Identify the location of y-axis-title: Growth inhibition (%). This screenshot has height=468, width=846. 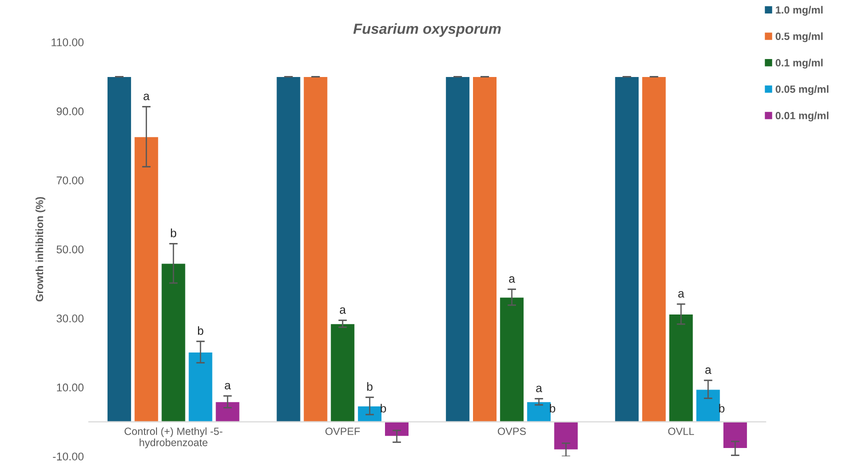
(41, 249).